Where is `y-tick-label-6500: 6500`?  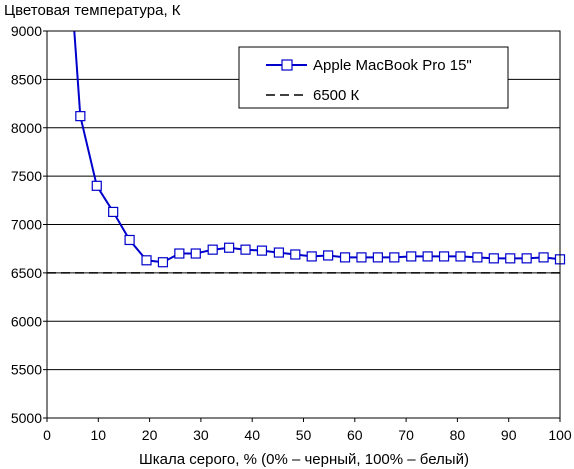 y-tick-label-6500: 6500 is located at coordinates (26, 273).